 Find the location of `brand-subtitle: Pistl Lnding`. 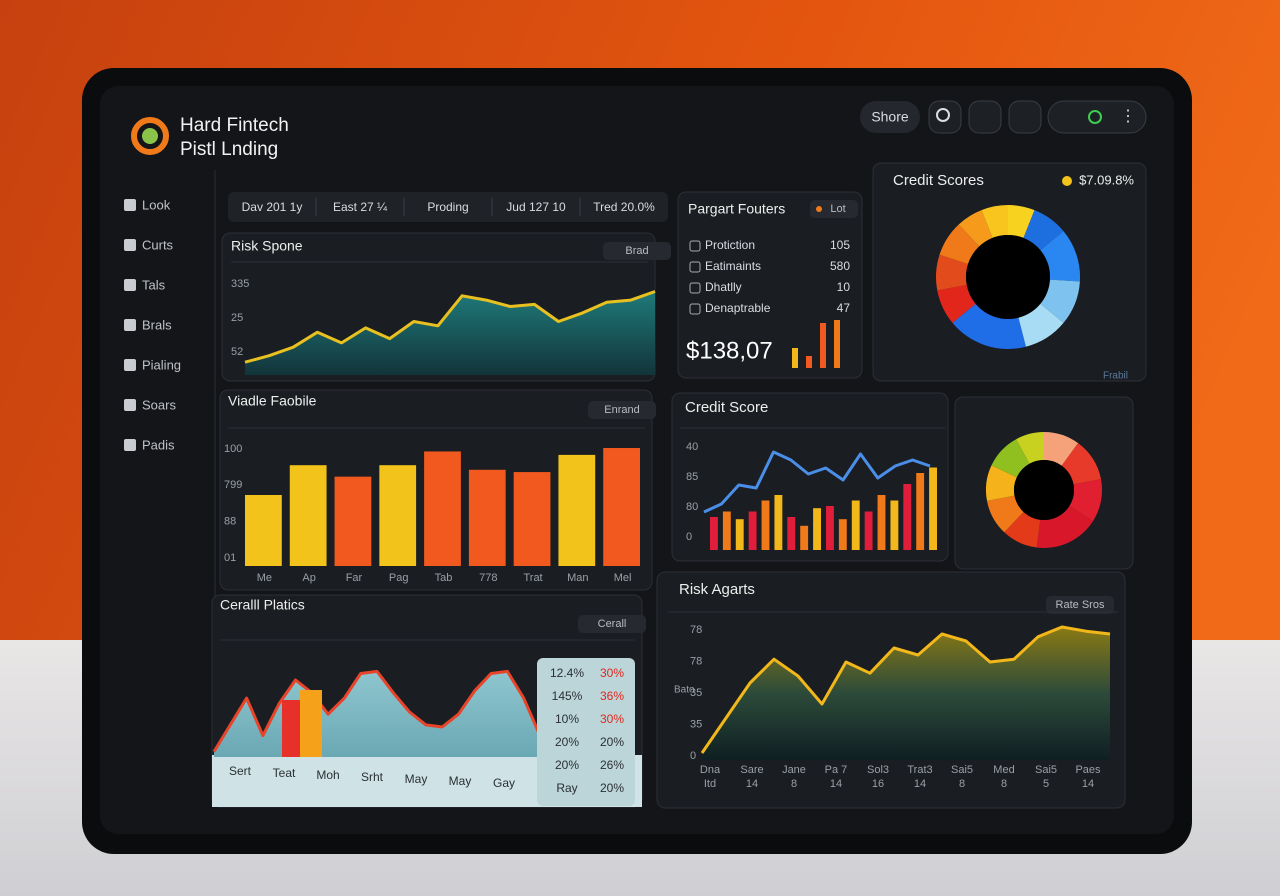

brand-subtitle: Pistl Lnding is located at coordinates (229, 149).